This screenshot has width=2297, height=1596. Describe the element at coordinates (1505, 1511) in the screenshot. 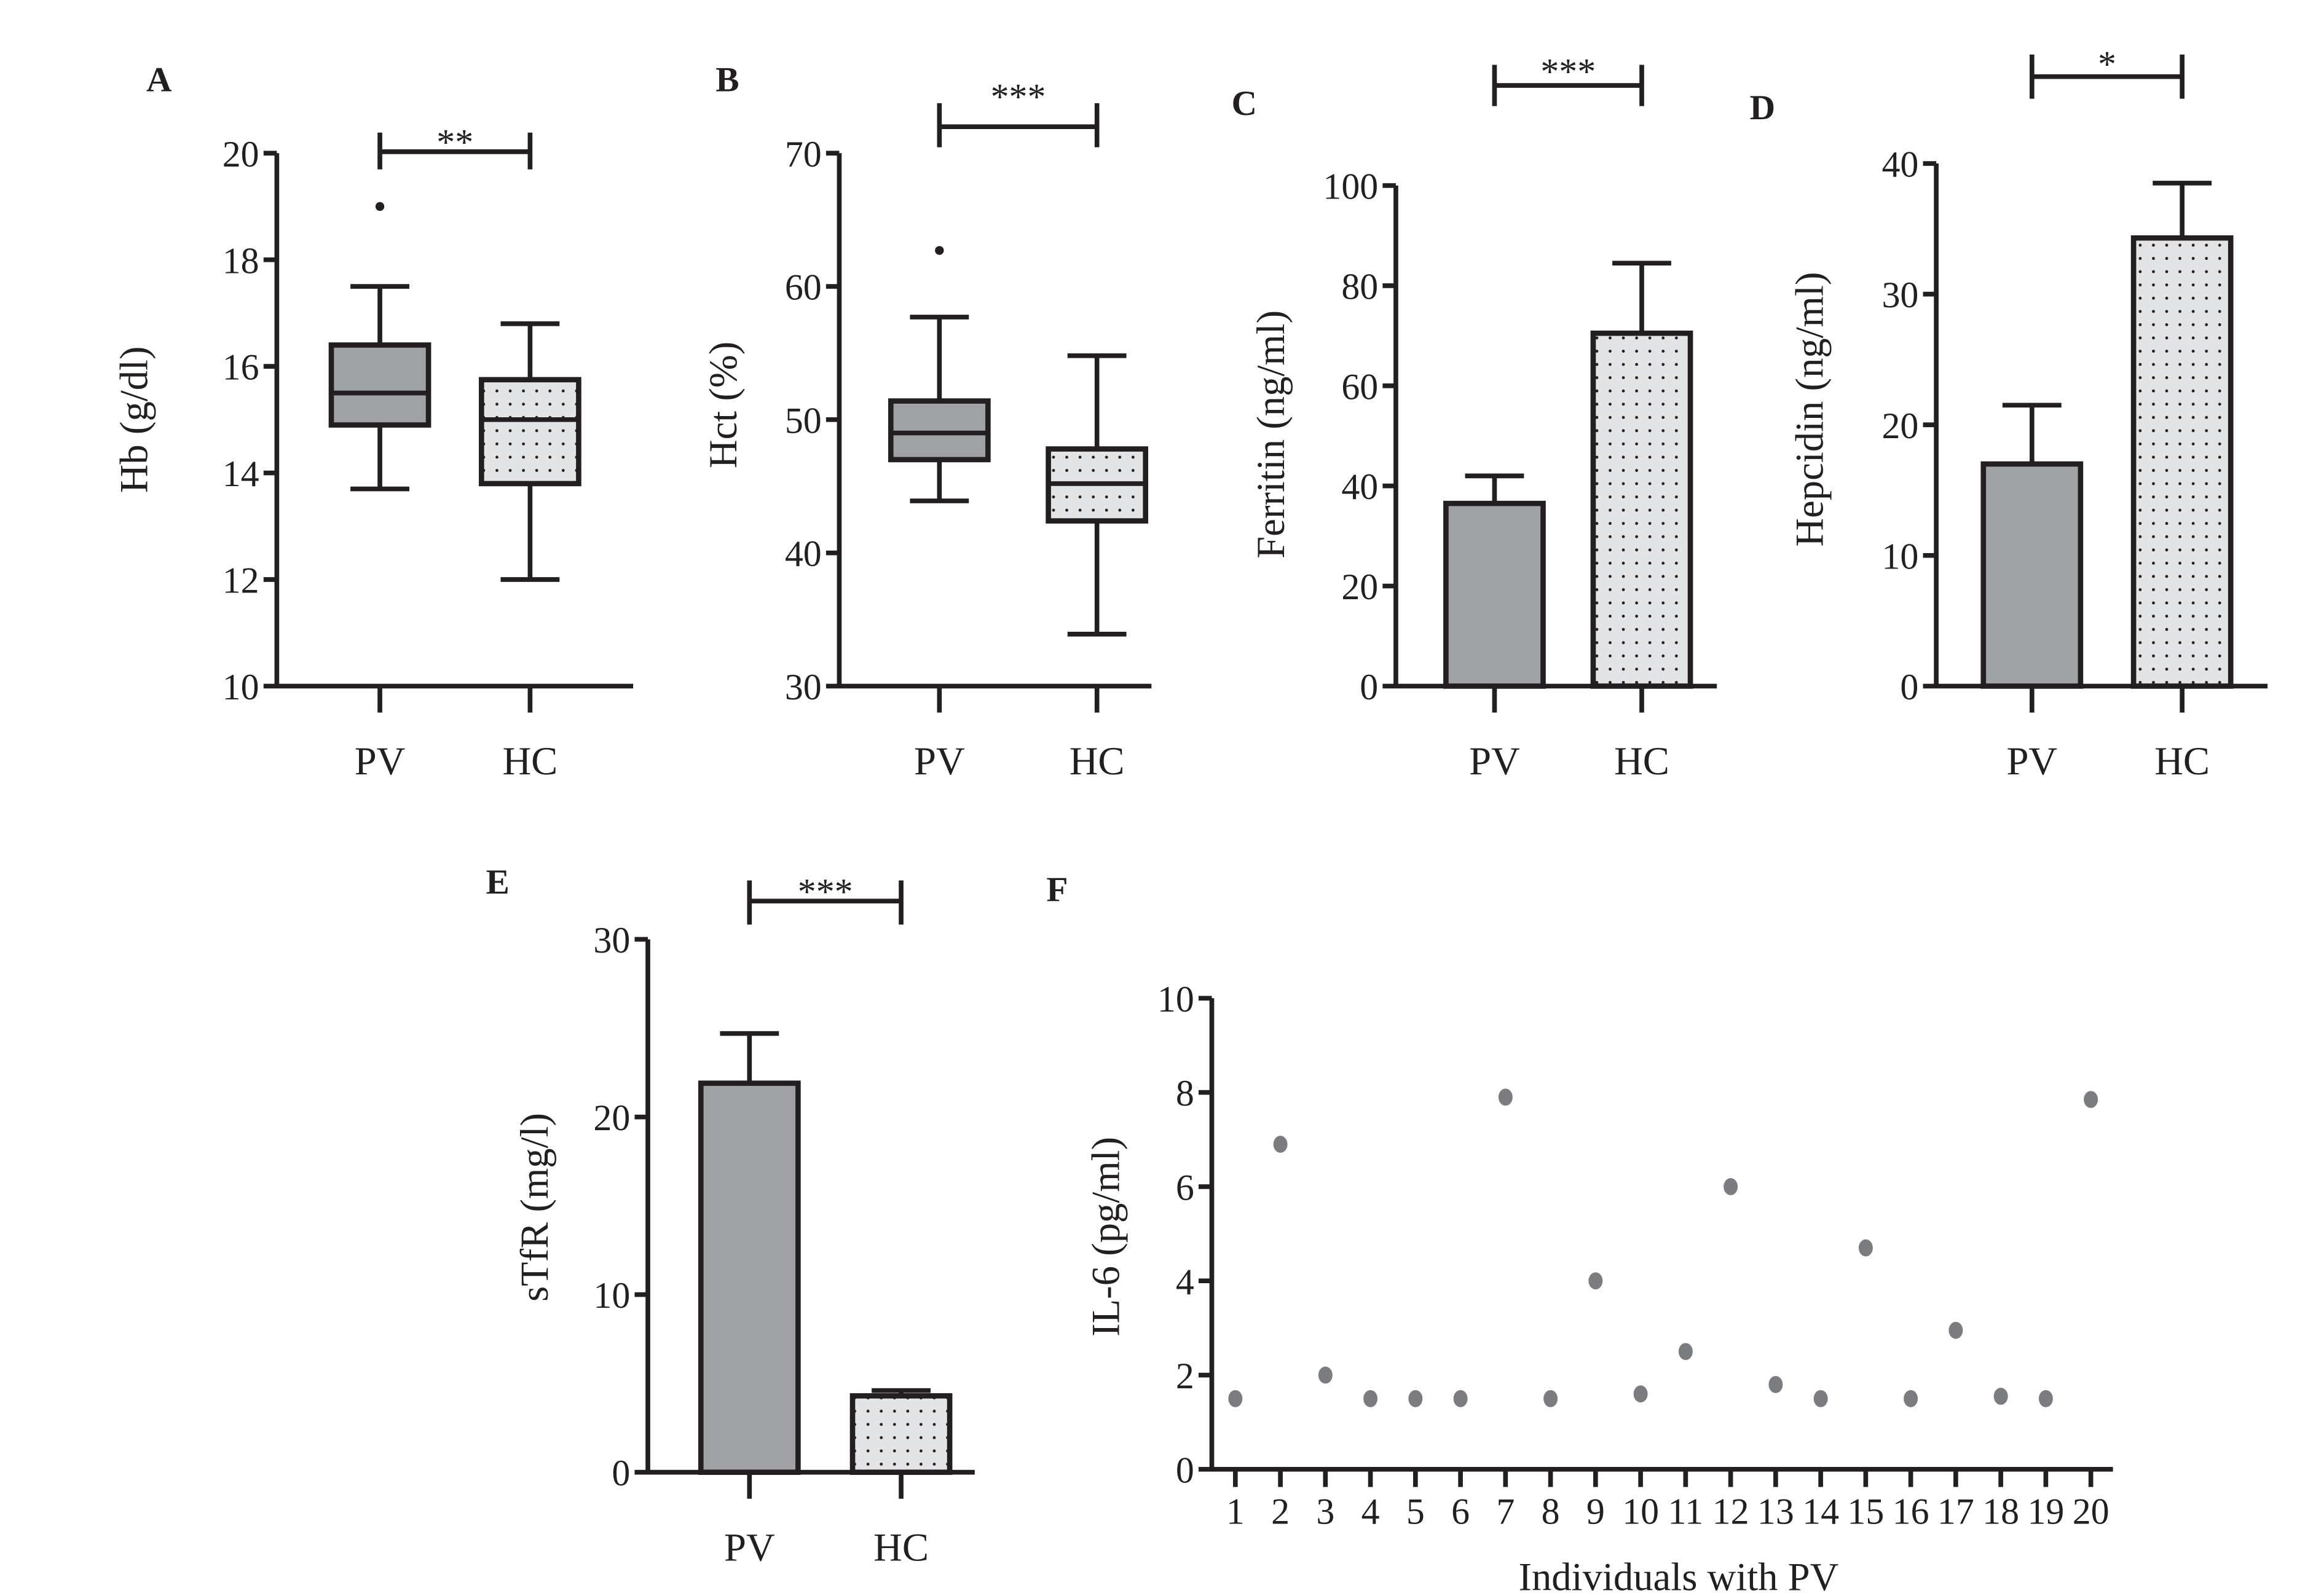

I see `x-tick-label: 7` at that location.